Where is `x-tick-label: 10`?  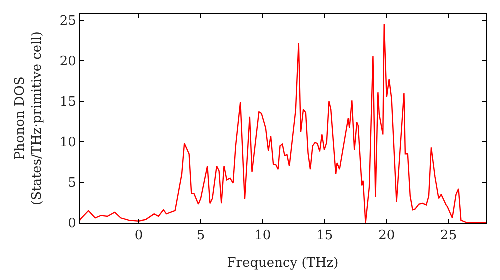
x-tick-label: 10 is located at coordinates (263, 236).